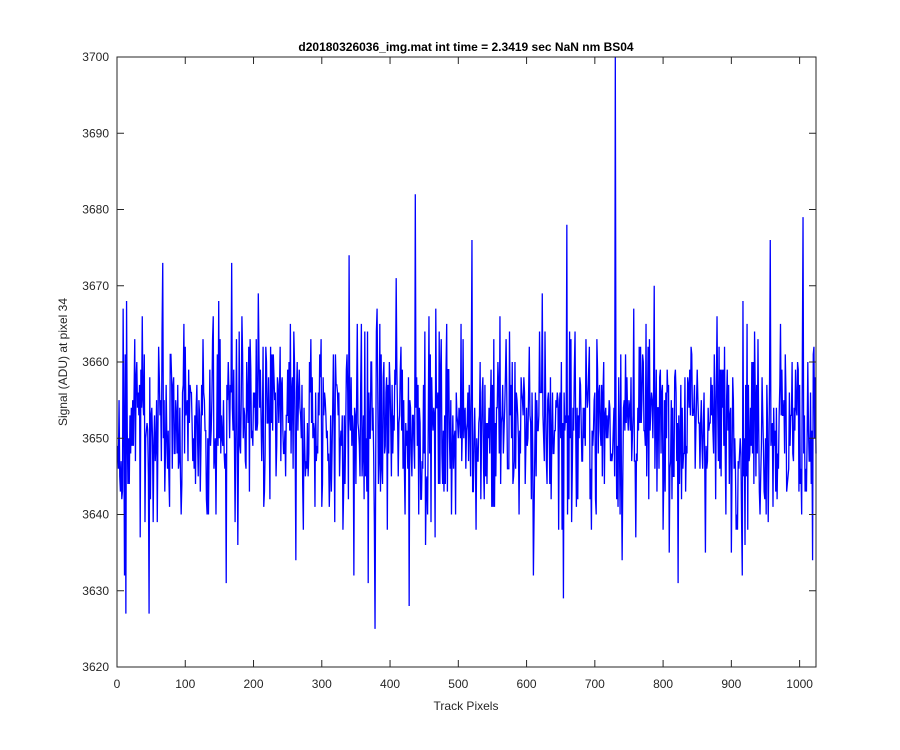 This screenshot has height=750, width=900. Describe the element at coordinates (799, 684) in the screenshot. I see `x-tick-label: 1000` at that location.